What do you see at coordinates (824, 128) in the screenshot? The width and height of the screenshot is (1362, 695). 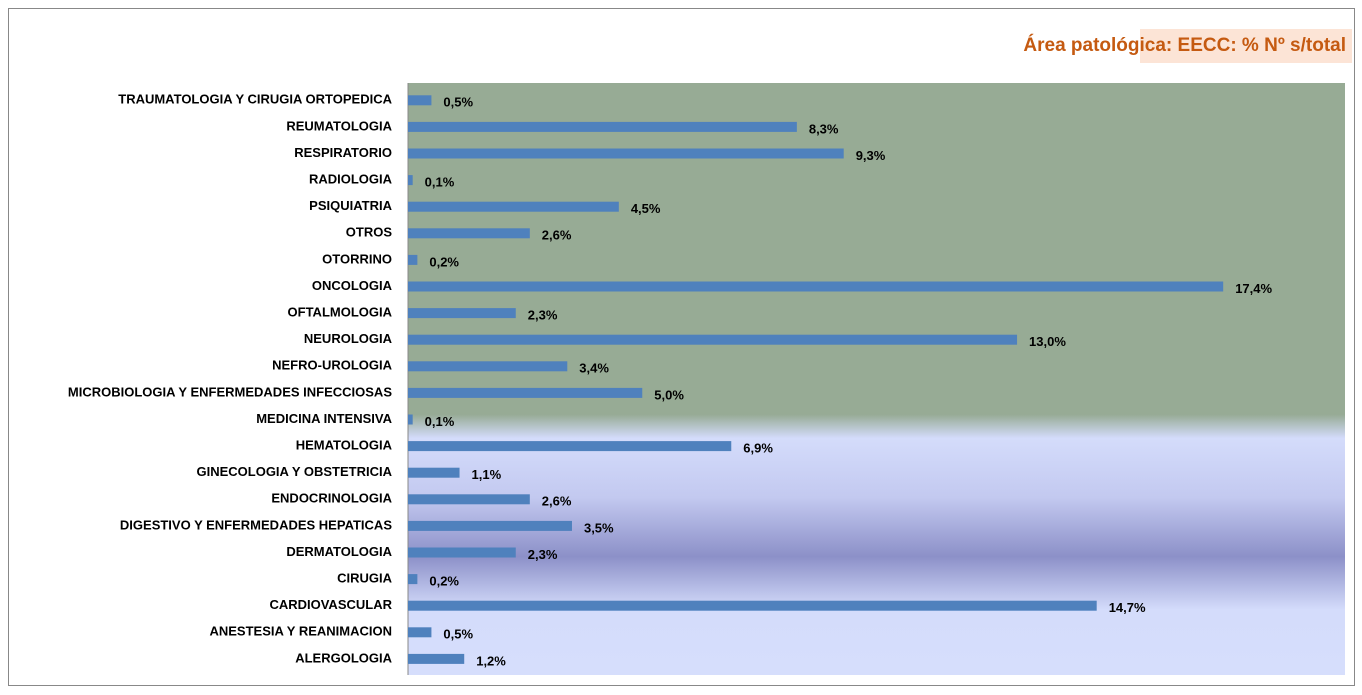 I see `data-label: 8,3%` at bounding box center [824, 128].